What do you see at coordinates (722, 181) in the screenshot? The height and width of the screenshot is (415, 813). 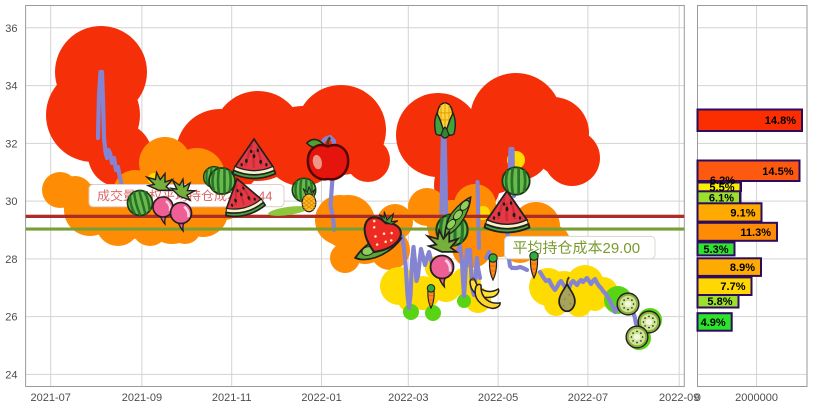 I see `svg-text: 6.2%` at bounding box center [722, 181].